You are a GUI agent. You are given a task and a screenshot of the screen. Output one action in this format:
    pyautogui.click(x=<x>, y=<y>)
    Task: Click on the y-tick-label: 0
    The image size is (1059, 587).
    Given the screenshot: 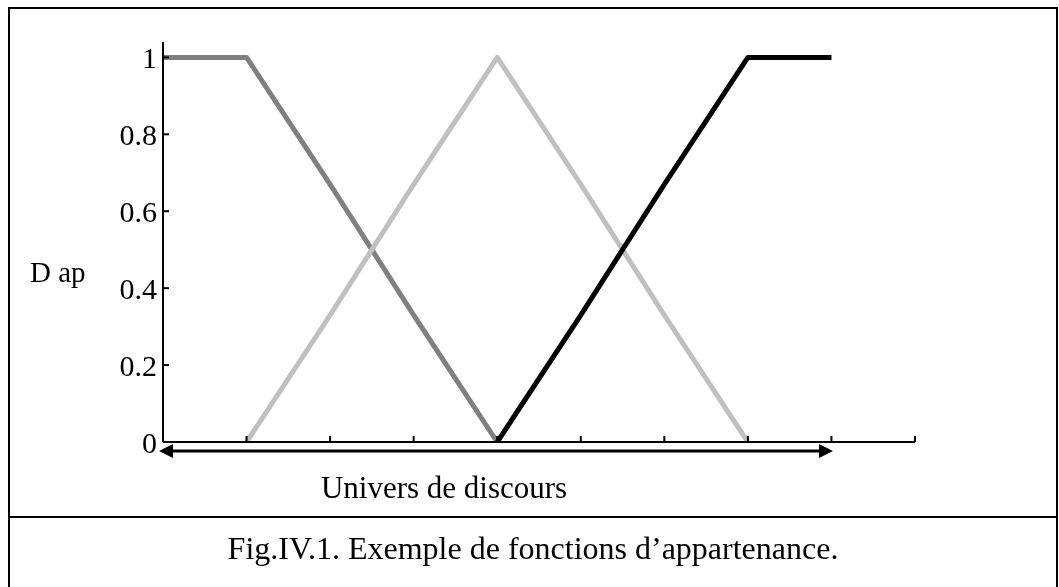 What is the action you would take?
    pyautogui.click(x=149, y=442)
    